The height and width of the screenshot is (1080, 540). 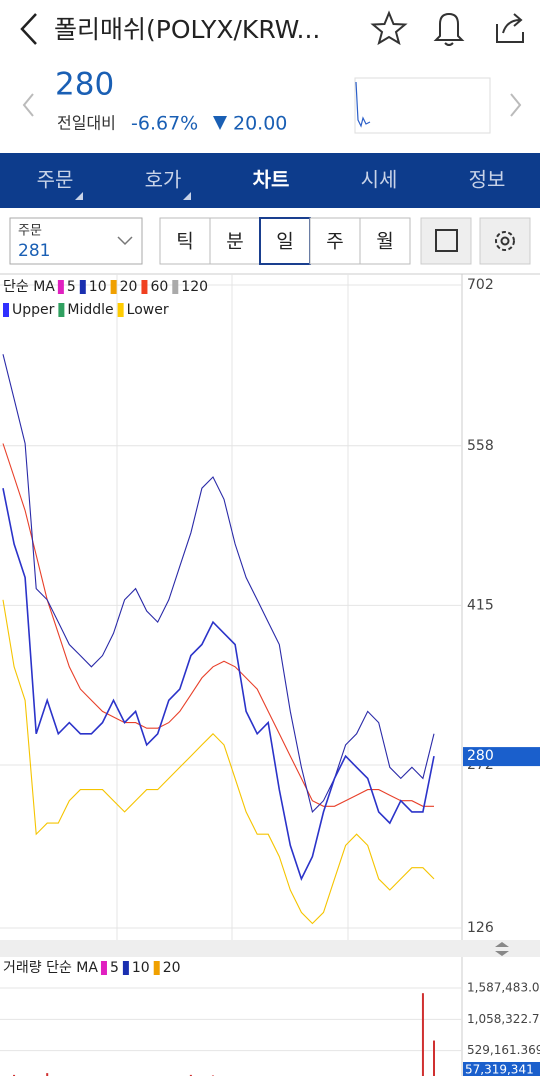 I want to click on y-tick-label: 126, so click(x=480, y=928).